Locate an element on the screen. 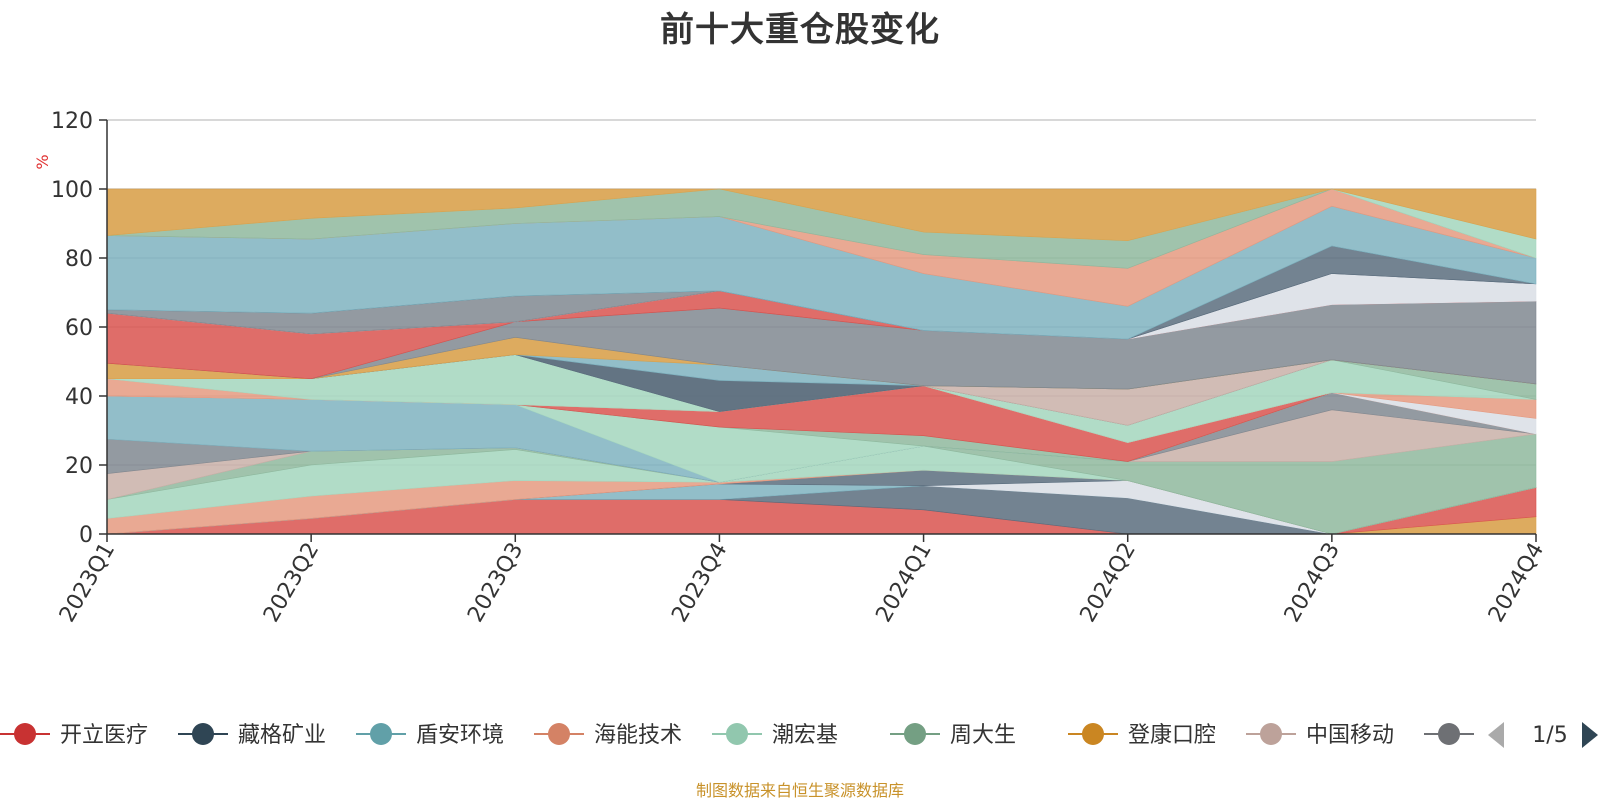 This screenshot has height=801, width=1600. legend-prev-icon is located at coordinates (1496, 735).